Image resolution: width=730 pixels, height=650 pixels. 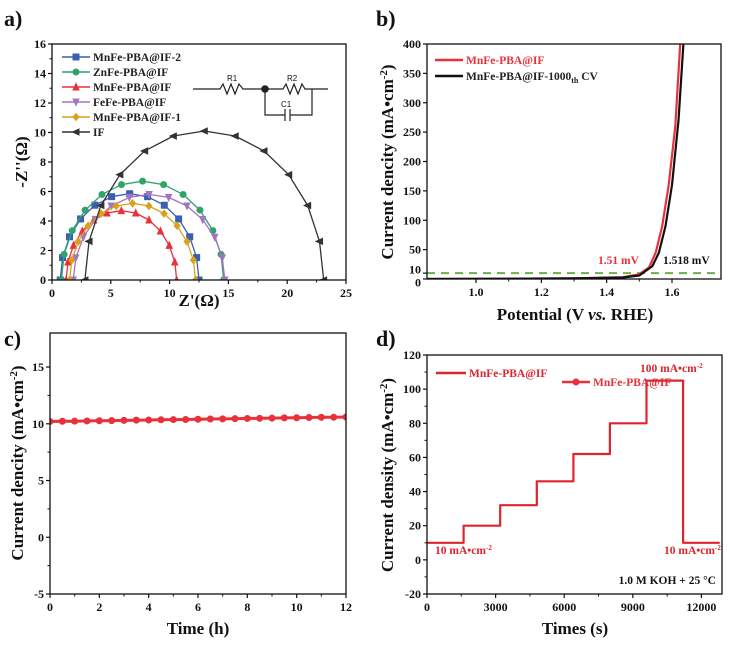 I want to click on y-tick-label: 12, so click(x=40, y=103).